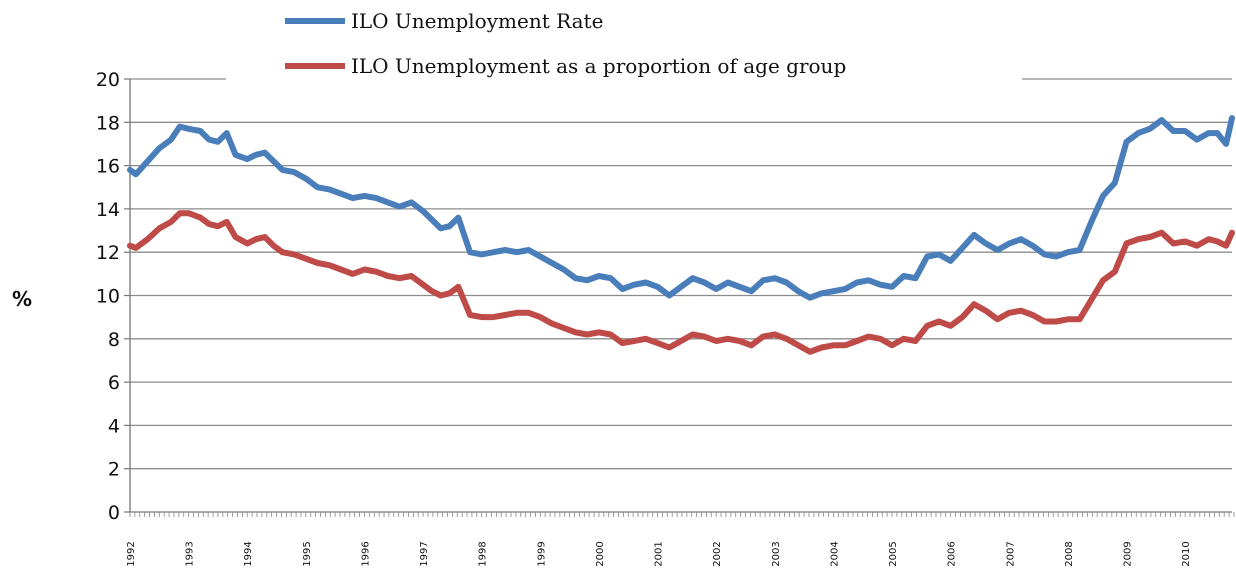 The height and width of the screenshot is (584, 1236). Describe the element at coordinates (600, 553) in the screenshot. I see `x-tick-label: 2000` at that location.